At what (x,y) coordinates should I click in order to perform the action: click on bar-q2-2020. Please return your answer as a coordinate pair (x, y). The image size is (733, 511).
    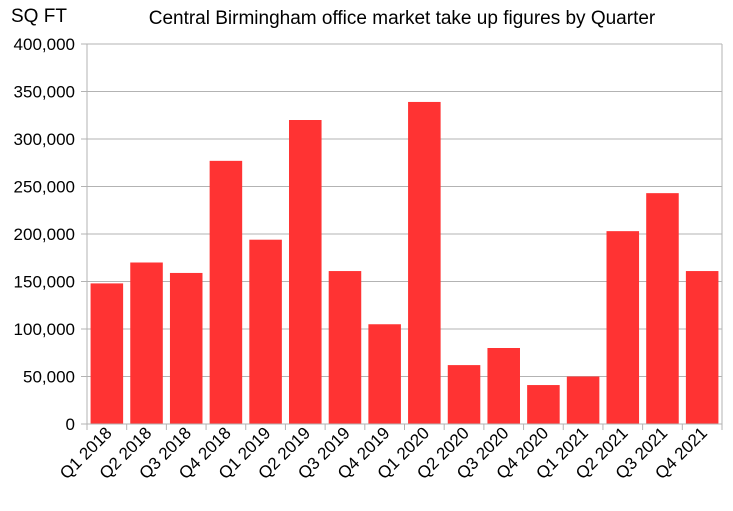
    Looking at the image, I should click on (464, 394).